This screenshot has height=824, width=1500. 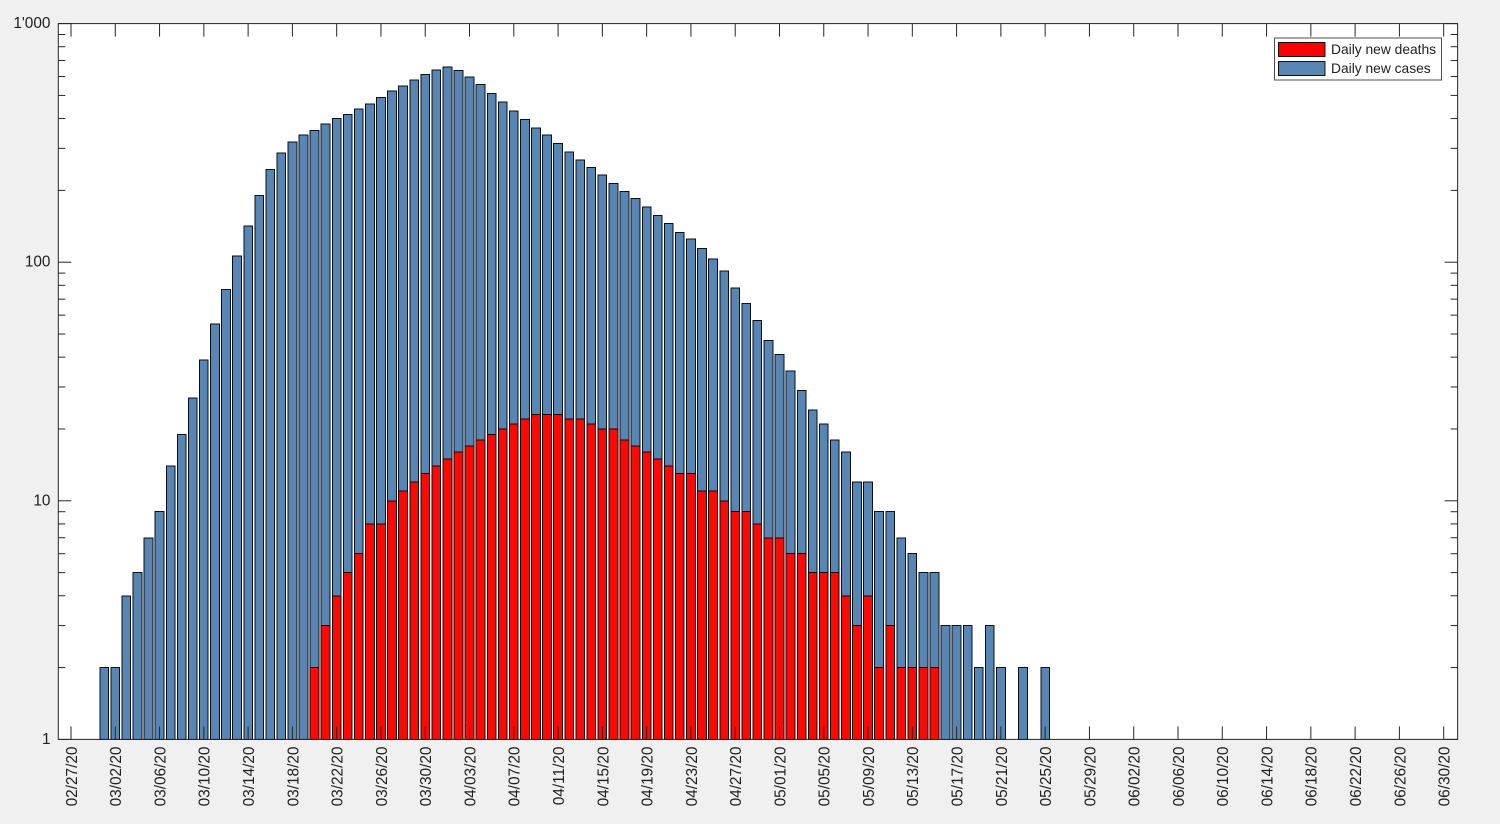 What do you see at coordinates (382, 777) in the screenshot?
I see `svg-text: 03/26/20` at bounding box center [382, 777].